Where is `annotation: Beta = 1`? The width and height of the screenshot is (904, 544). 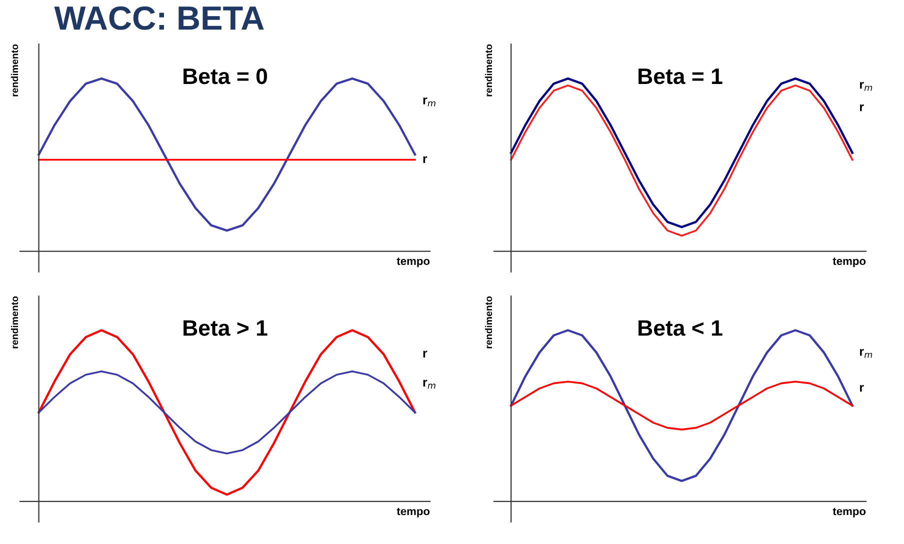 annotation: Beta = 1 is located at coordinates (680, 76).